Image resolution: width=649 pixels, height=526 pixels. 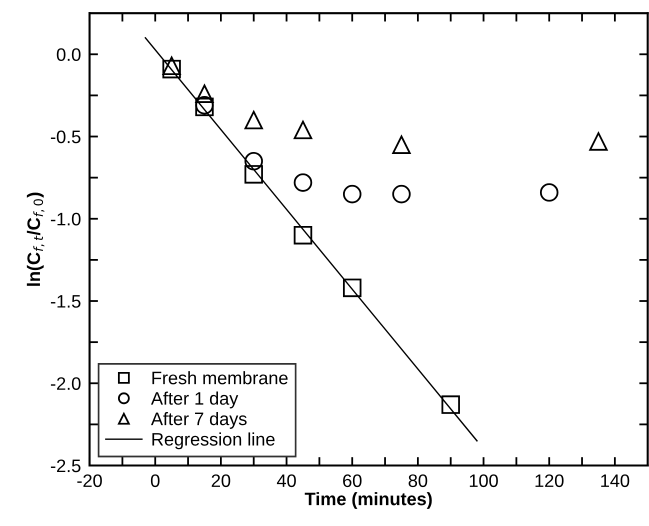 I want to click on x-tick-label: 20, so click(x=221, y=481).